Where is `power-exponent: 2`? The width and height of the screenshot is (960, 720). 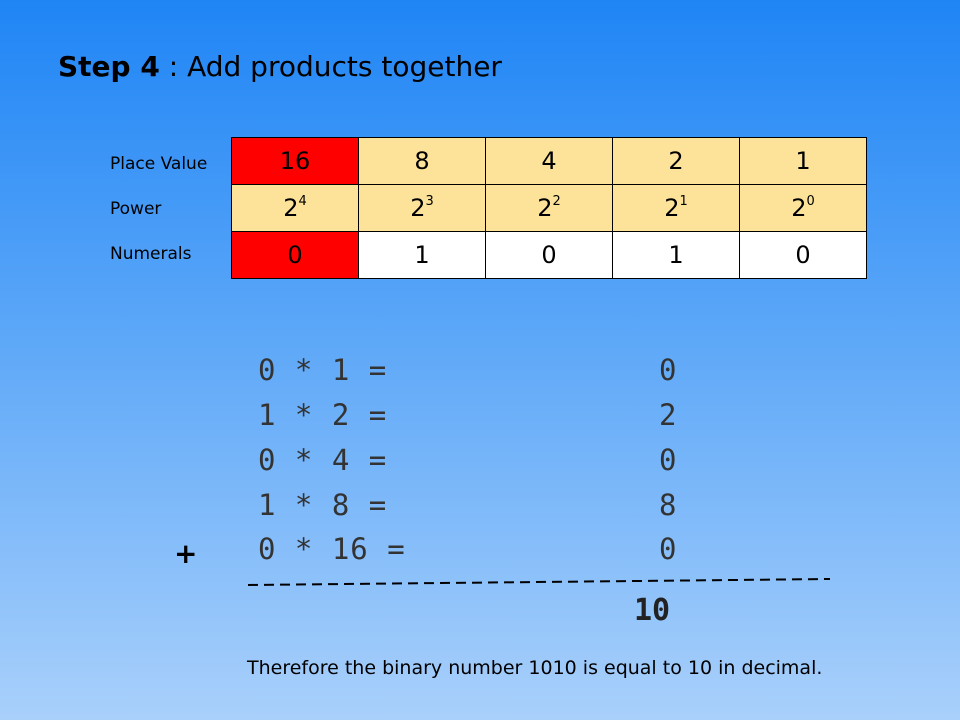 power-exponent: 2 is located at coordinates (556, 201).